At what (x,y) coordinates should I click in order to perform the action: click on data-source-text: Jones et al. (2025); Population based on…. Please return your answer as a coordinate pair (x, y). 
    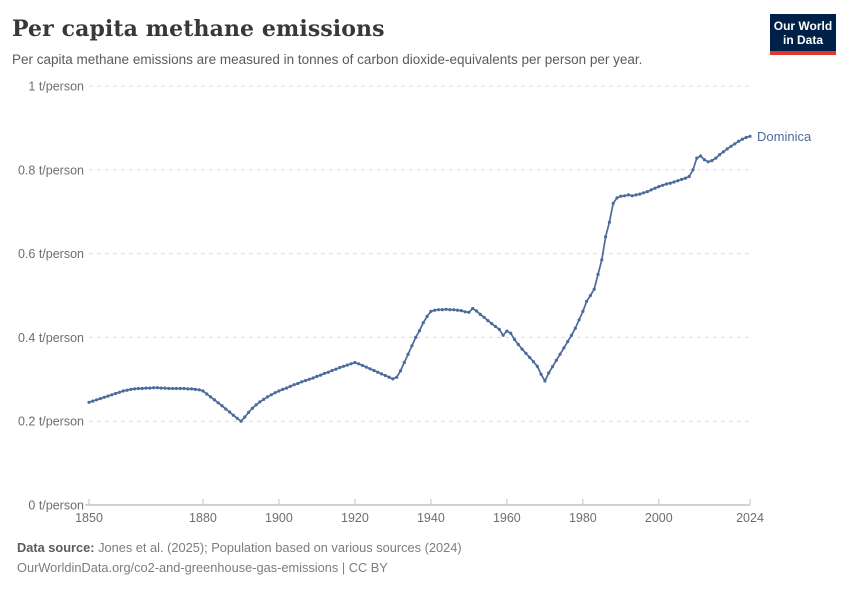
    Looking at the image, I should click on (278, 547).